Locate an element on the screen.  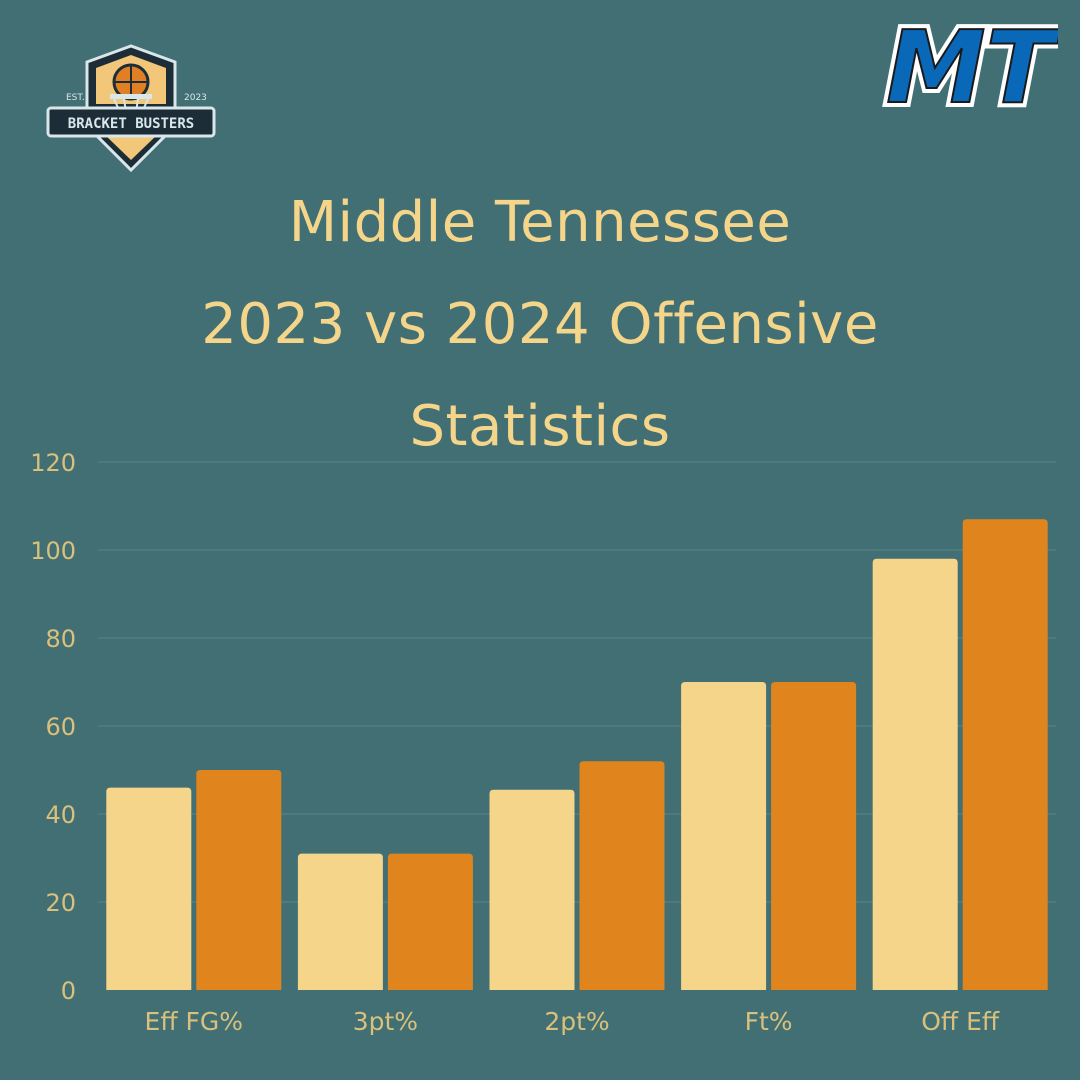
y-tick-label: 20 is located at coordinates (60, 903).